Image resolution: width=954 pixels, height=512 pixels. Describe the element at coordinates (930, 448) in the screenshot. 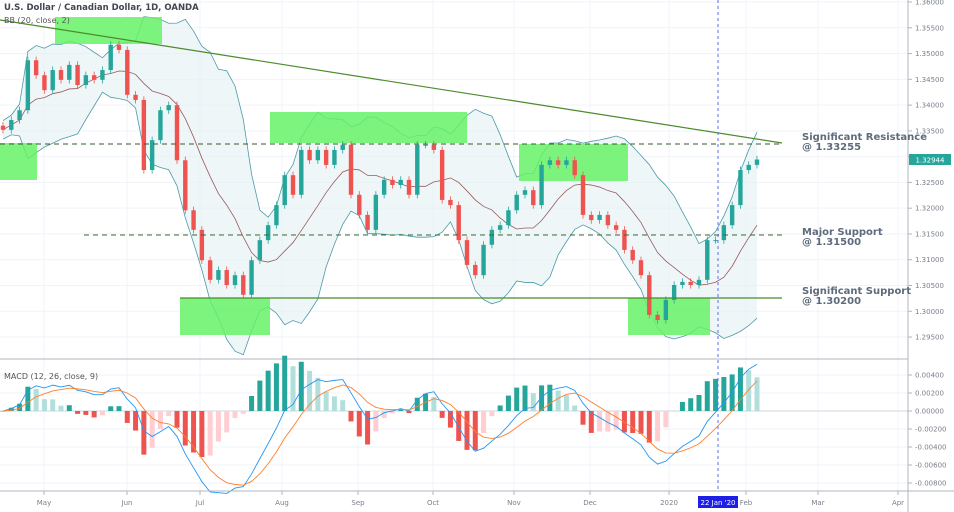

I see `macd-tick-label: -0.00400` at that location.